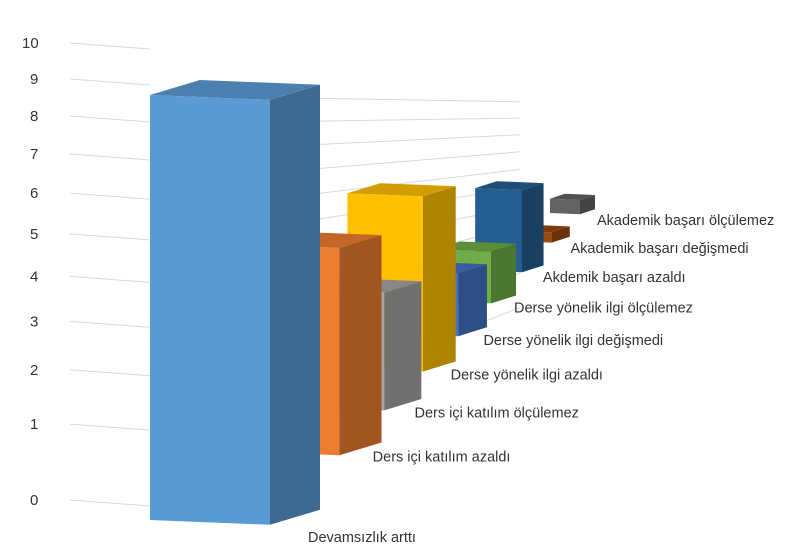 The image size is (790, 552). Describe the element at coordinates (34, 500) in the screenshot. I see `y-tick-label: 0` at that location.